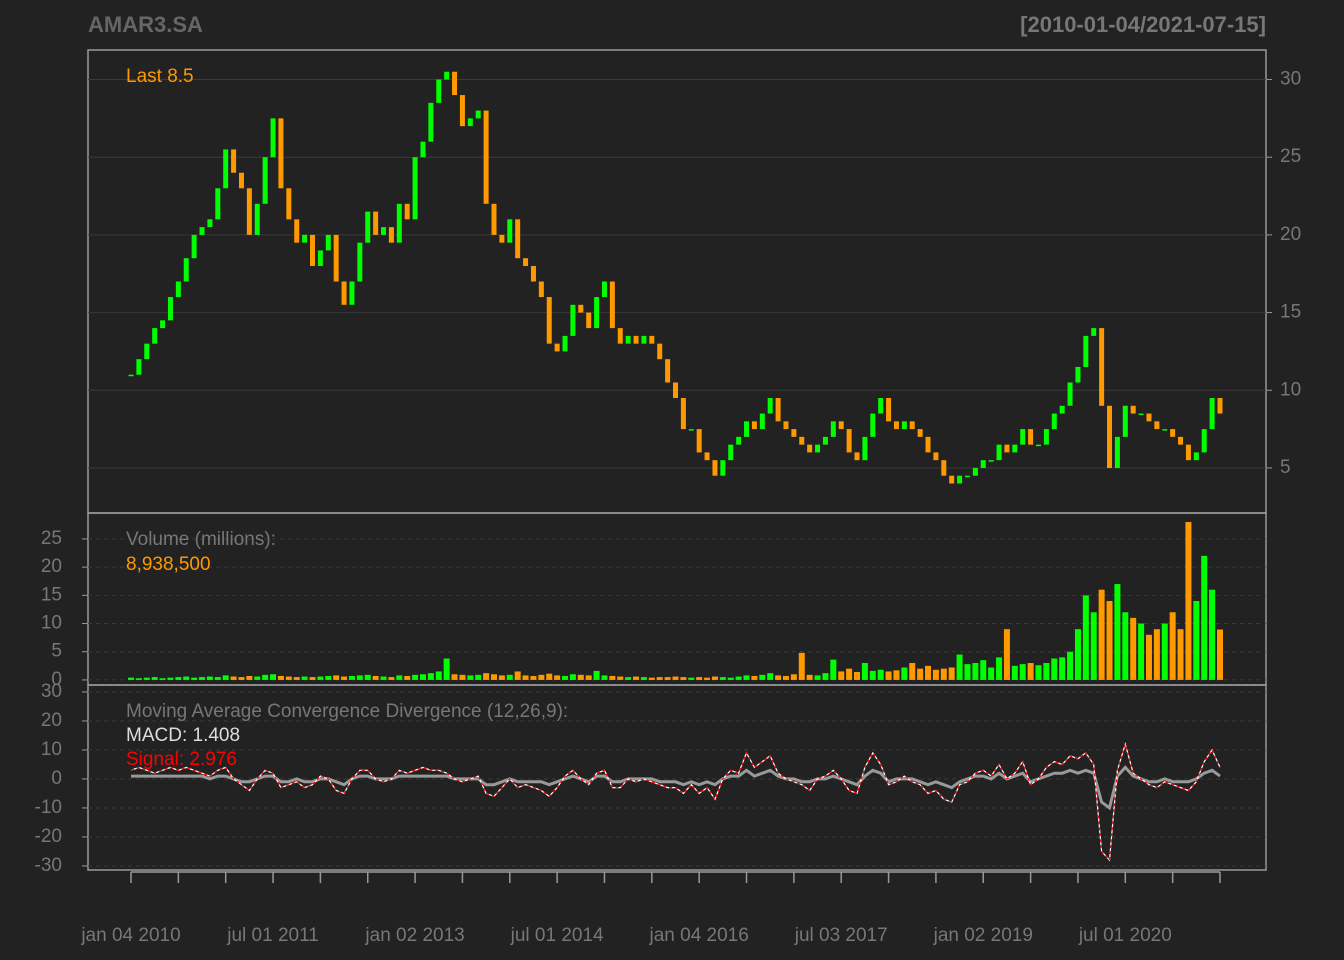 The width and height of the screenshot is (1344, 960). I want to click on y-tick-label: 10, so click(51, 749).